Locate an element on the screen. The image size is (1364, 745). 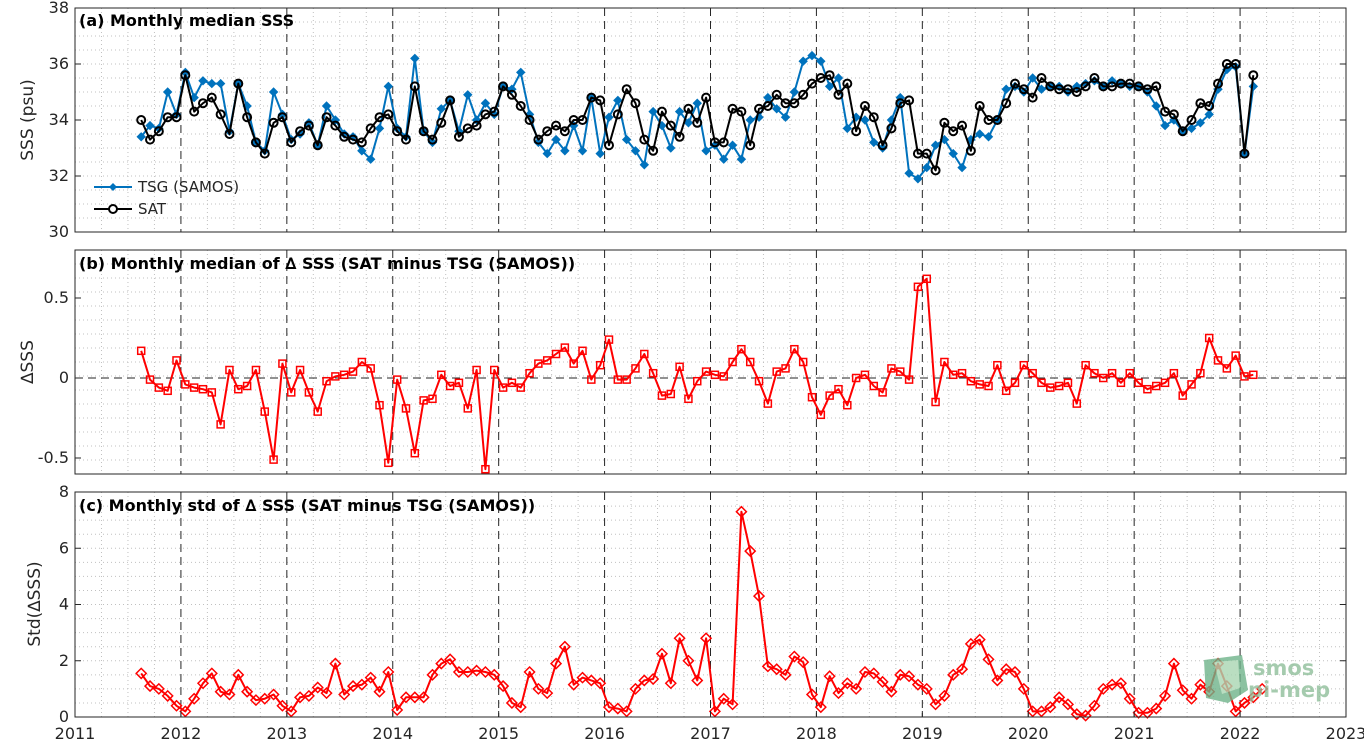
xtick-label: 2016 is located at coordinates (604, 733).